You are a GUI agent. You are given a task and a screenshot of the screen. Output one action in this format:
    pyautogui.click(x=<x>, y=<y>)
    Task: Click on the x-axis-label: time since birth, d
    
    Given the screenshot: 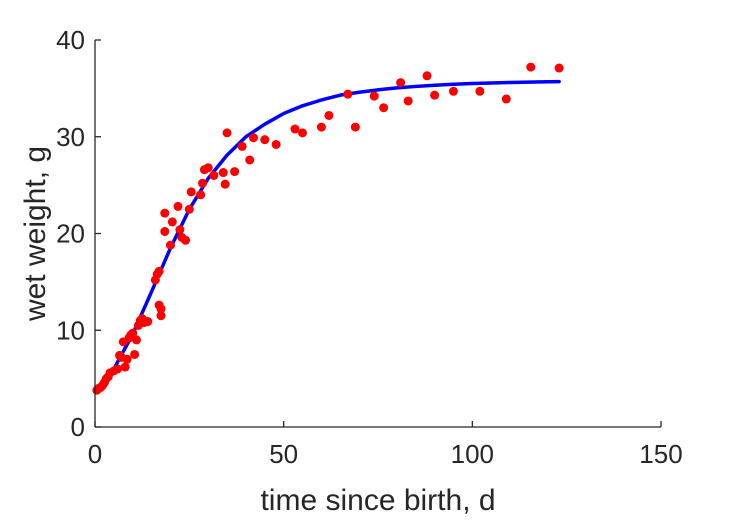 What is the action you would take?
    pyautogui.click(x=377, y=500)
    